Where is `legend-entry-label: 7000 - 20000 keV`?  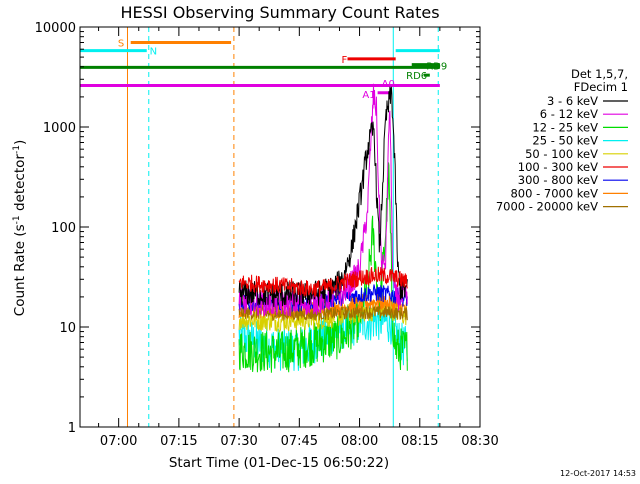
legend-entry-label: 7000 - 20000 keV is located at coordinates (547, 207).